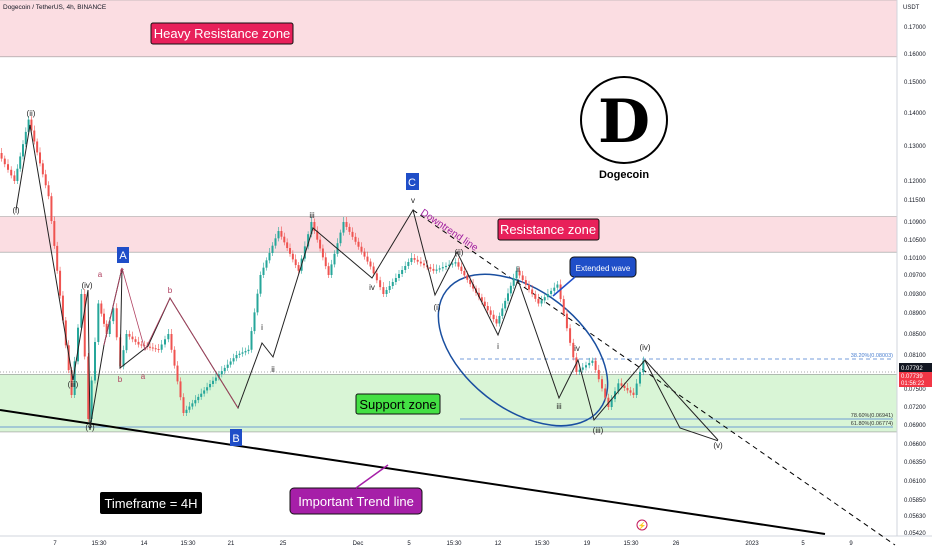  I want to click on time-tick: 15:30, so click(631, 544).